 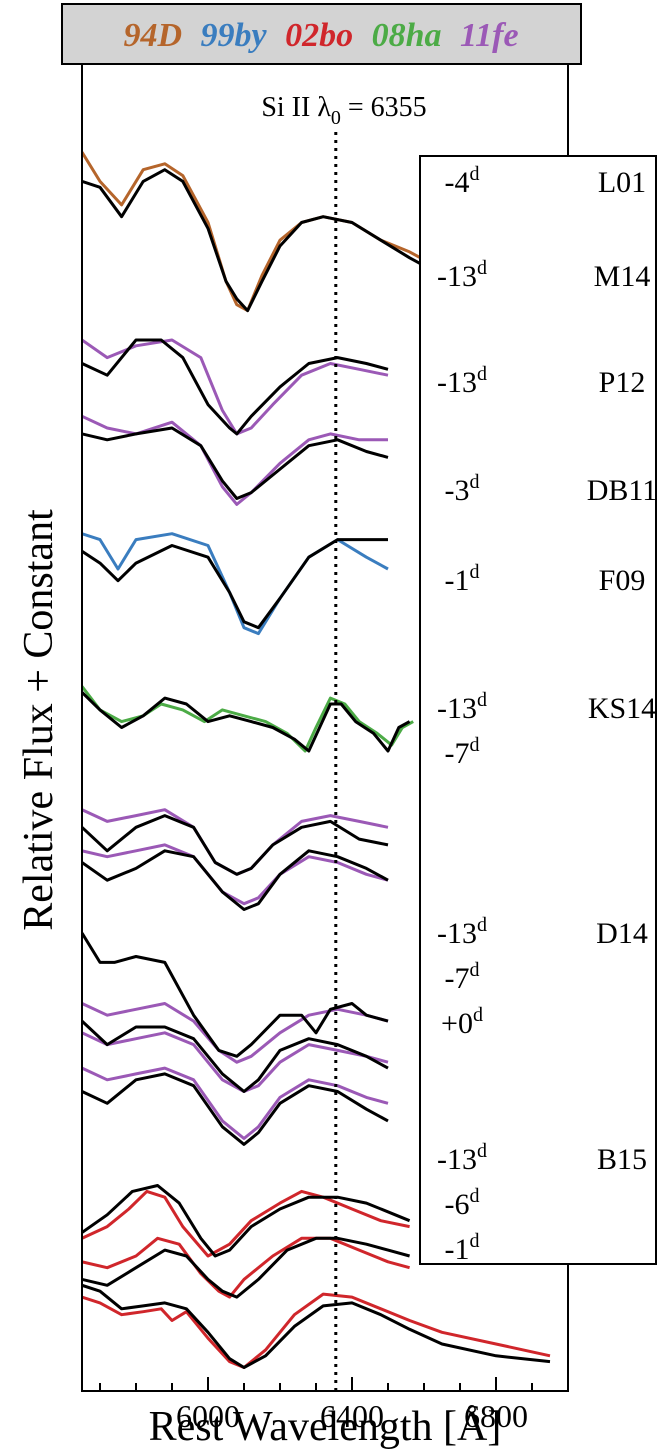 I want to click on epoch-label: -6d, so click(x=462, y=1203).